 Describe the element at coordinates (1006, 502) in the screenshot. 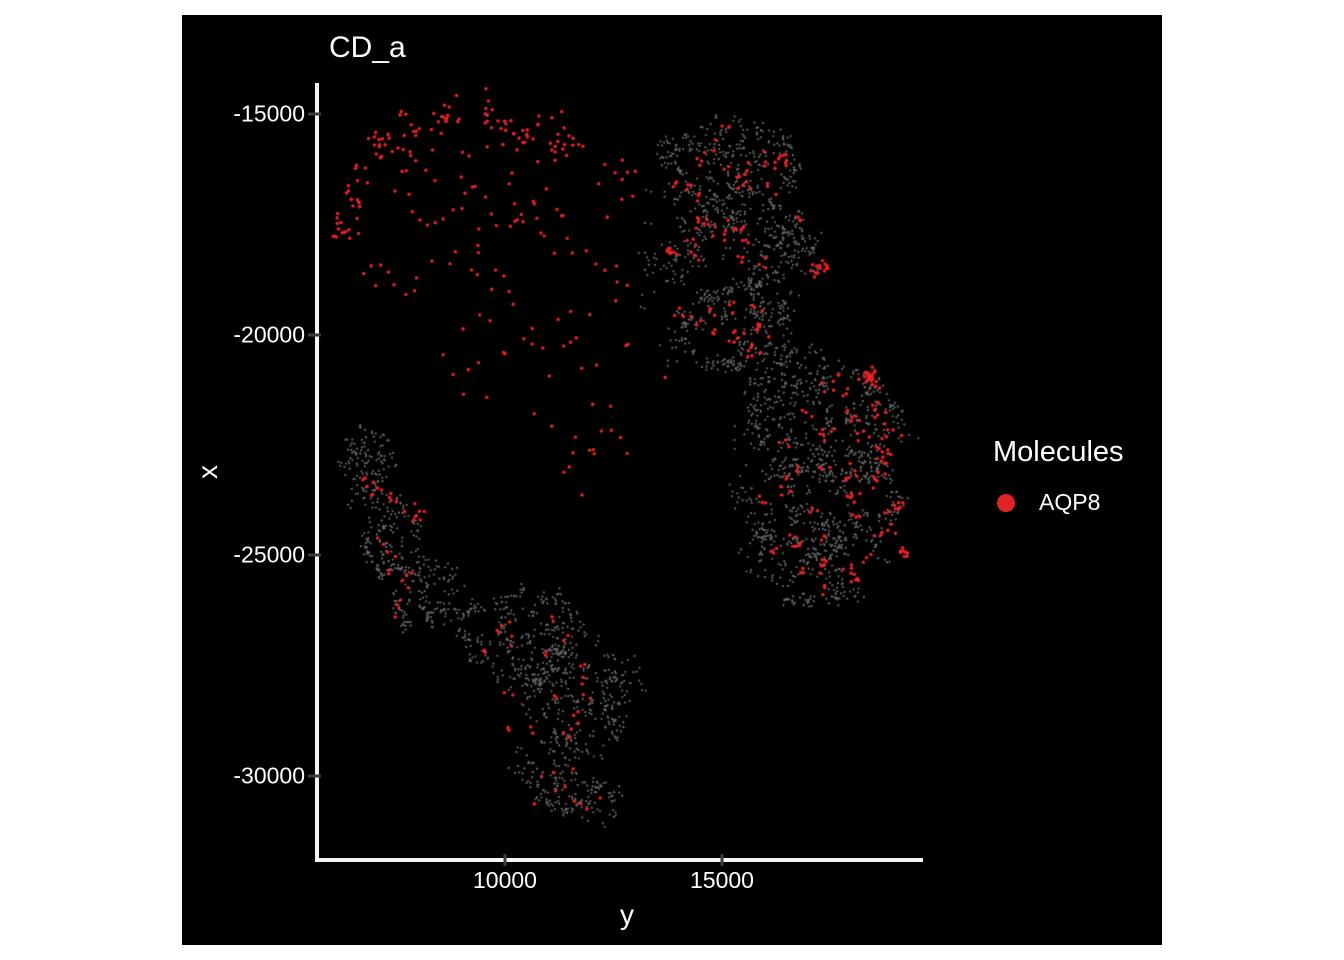

I see `legend-key-dot-icon` at that location.